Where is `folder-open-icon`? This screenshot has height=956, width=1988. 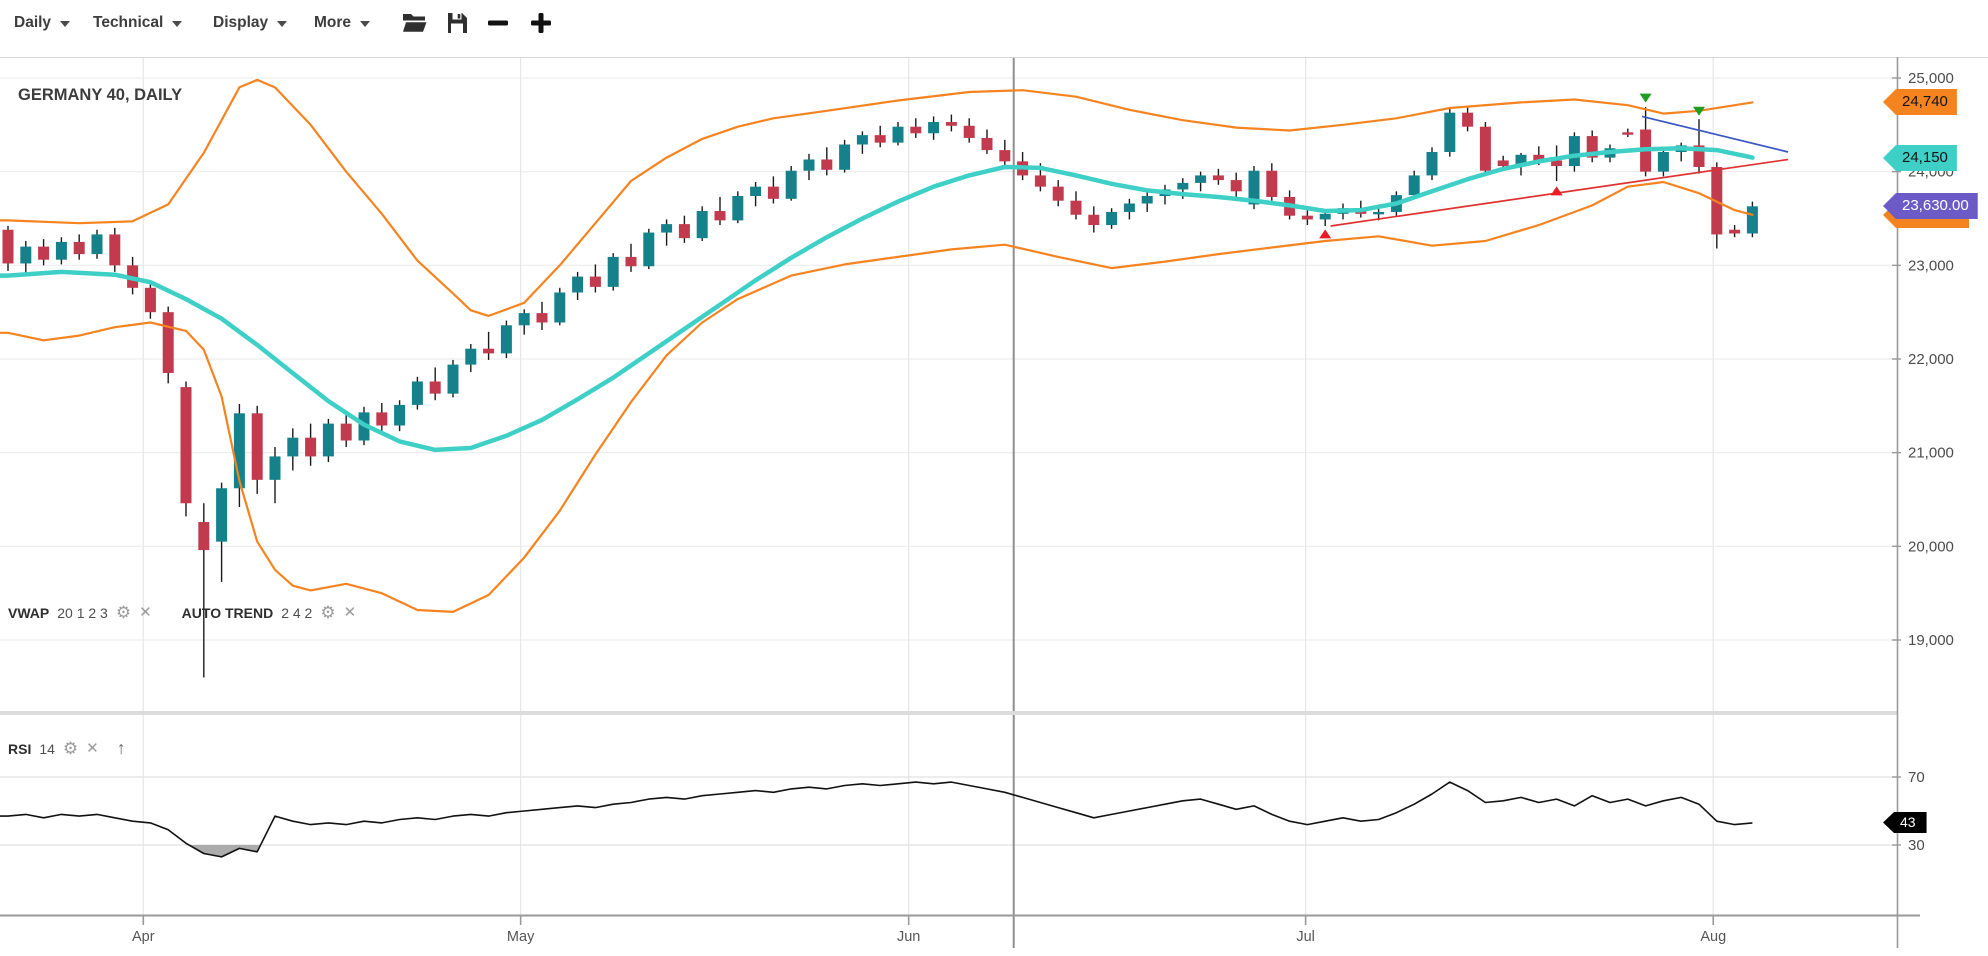 folder-open-icon is located at coordinates (415, 24).